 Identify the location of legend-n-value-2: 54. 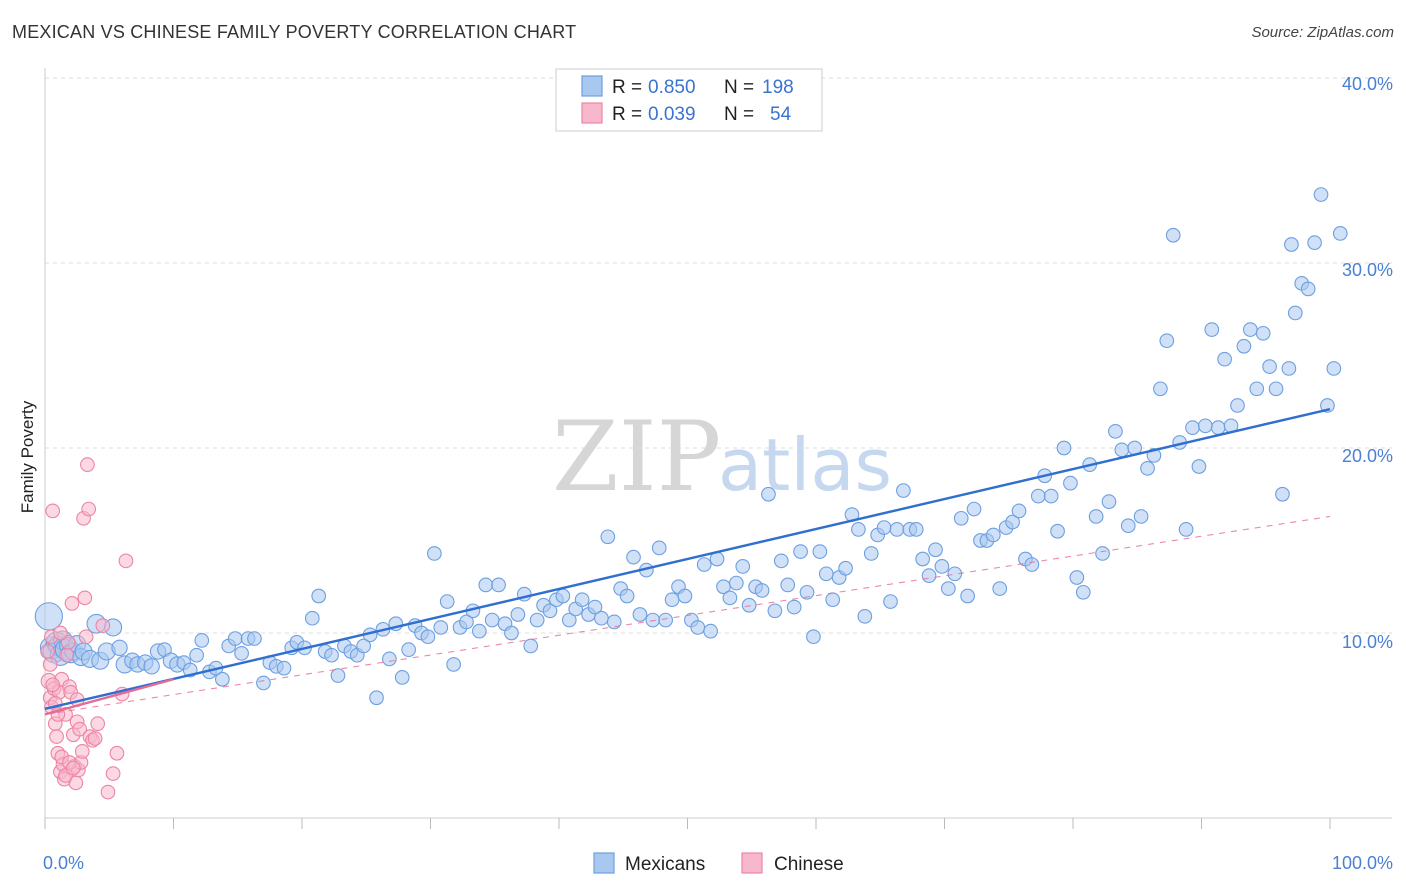
(781, 114).